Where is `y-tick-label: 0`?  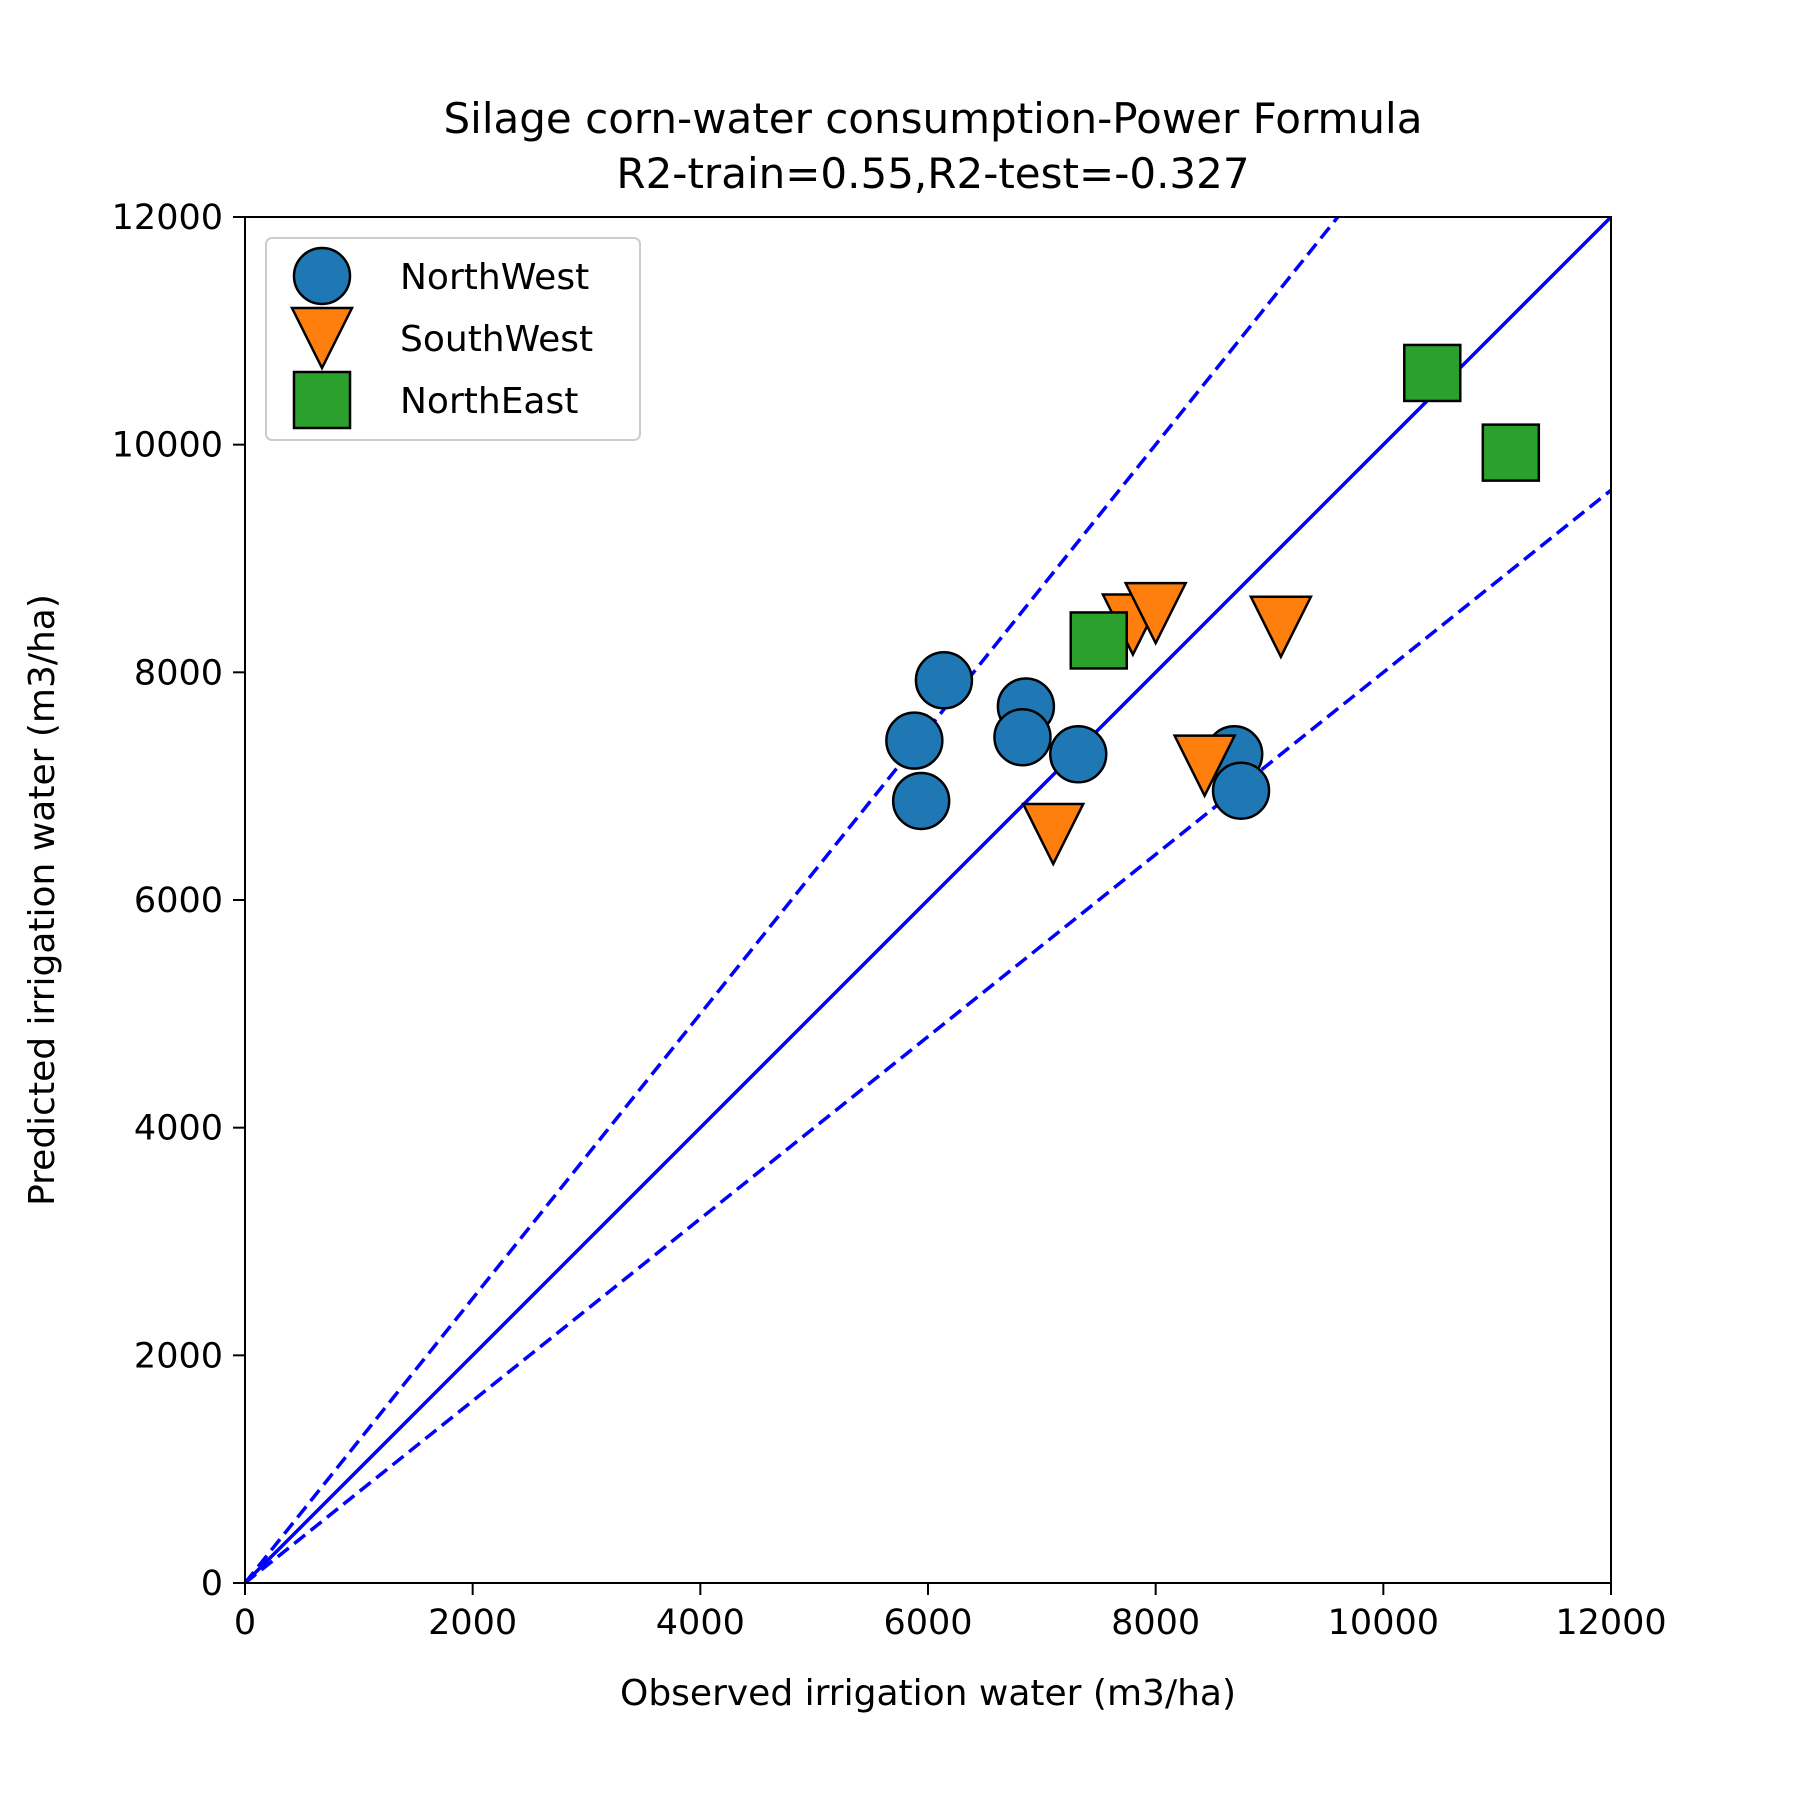
y-tick-label: 0 is located at coordinates (212, 1584).